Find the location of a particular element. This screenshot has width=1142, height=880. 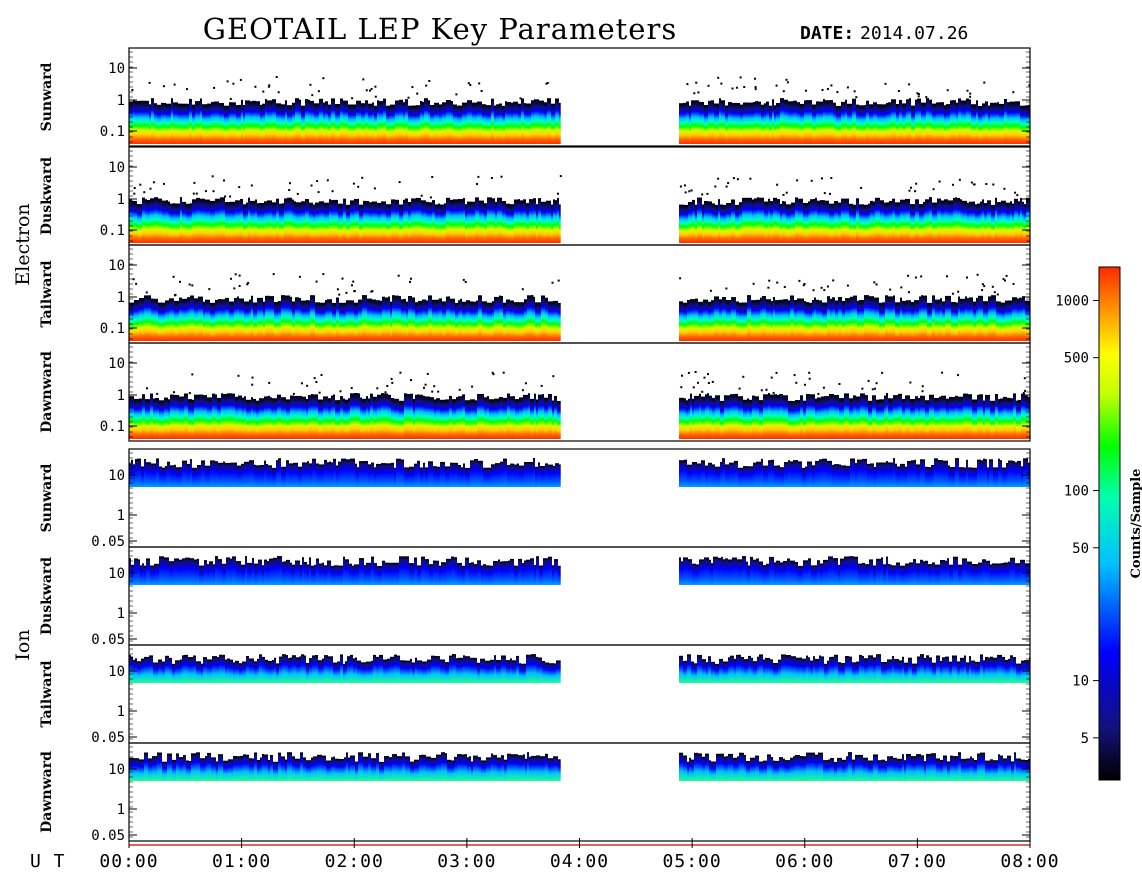

panel-label: Tailward is located at coordinates (47, 293).